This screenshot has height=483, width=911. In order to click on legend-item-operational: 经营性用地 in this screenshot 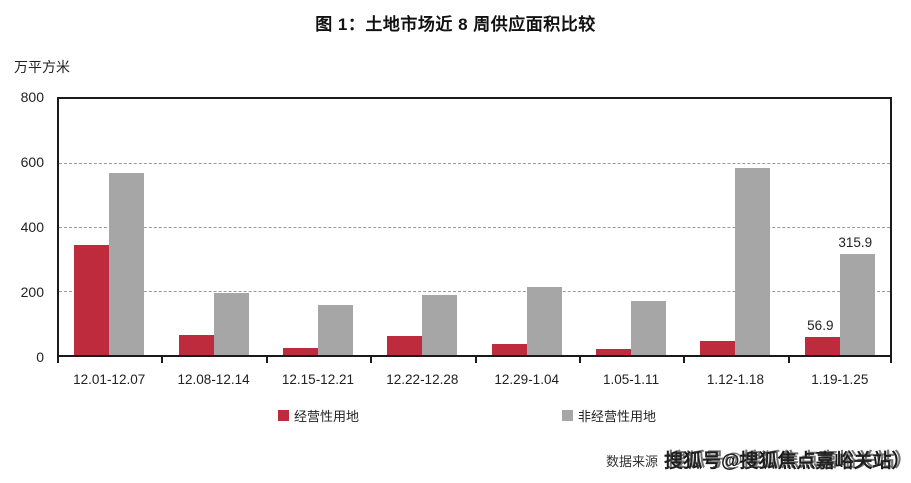, I will do `click(318, 415)`.